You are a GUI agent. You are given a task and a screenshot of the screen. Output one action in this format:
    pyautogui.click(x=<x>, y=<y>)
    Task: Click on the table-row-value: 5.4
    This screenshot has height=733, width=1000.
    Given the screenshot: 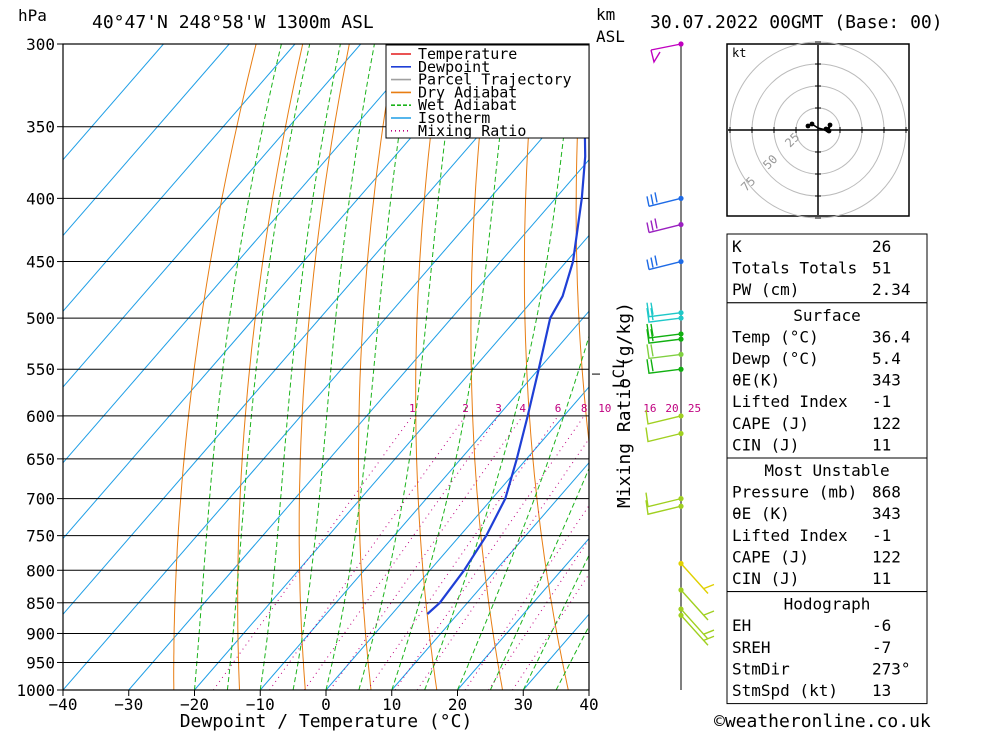 What is the action you would take?
    pyautogui.click(x=886, y=358)
    